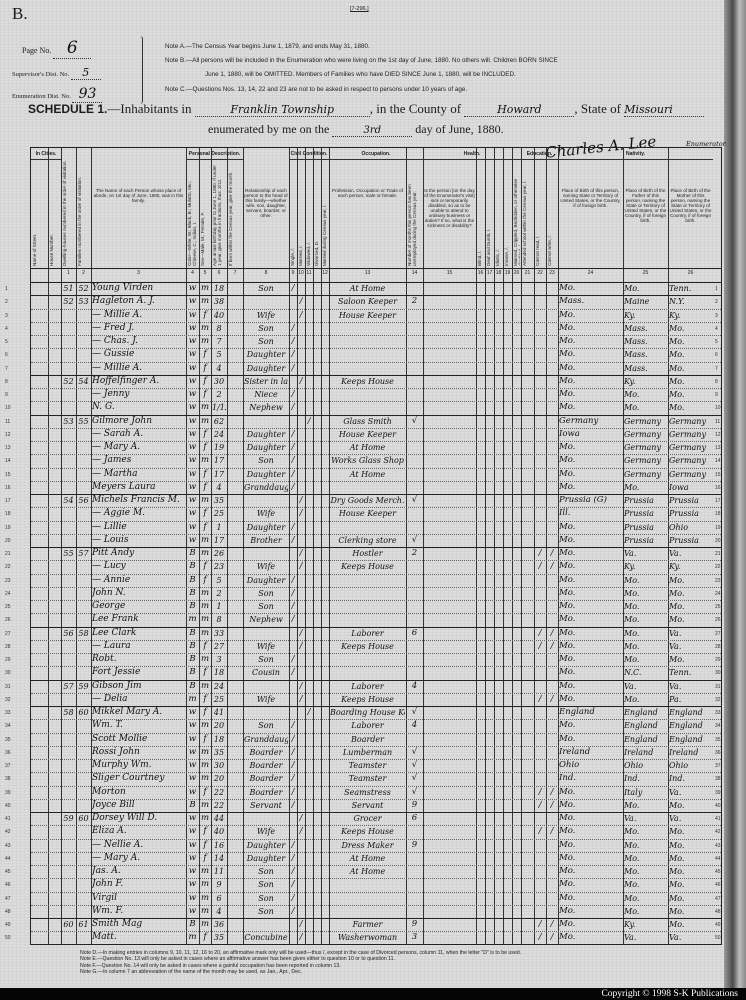 The width and height of the screenshot is (746, 1000). What do you see at coordinates (376, 155) in the screenshot?
I see `group-header-occupation: Occupation.` at bounding box center [376, 155].